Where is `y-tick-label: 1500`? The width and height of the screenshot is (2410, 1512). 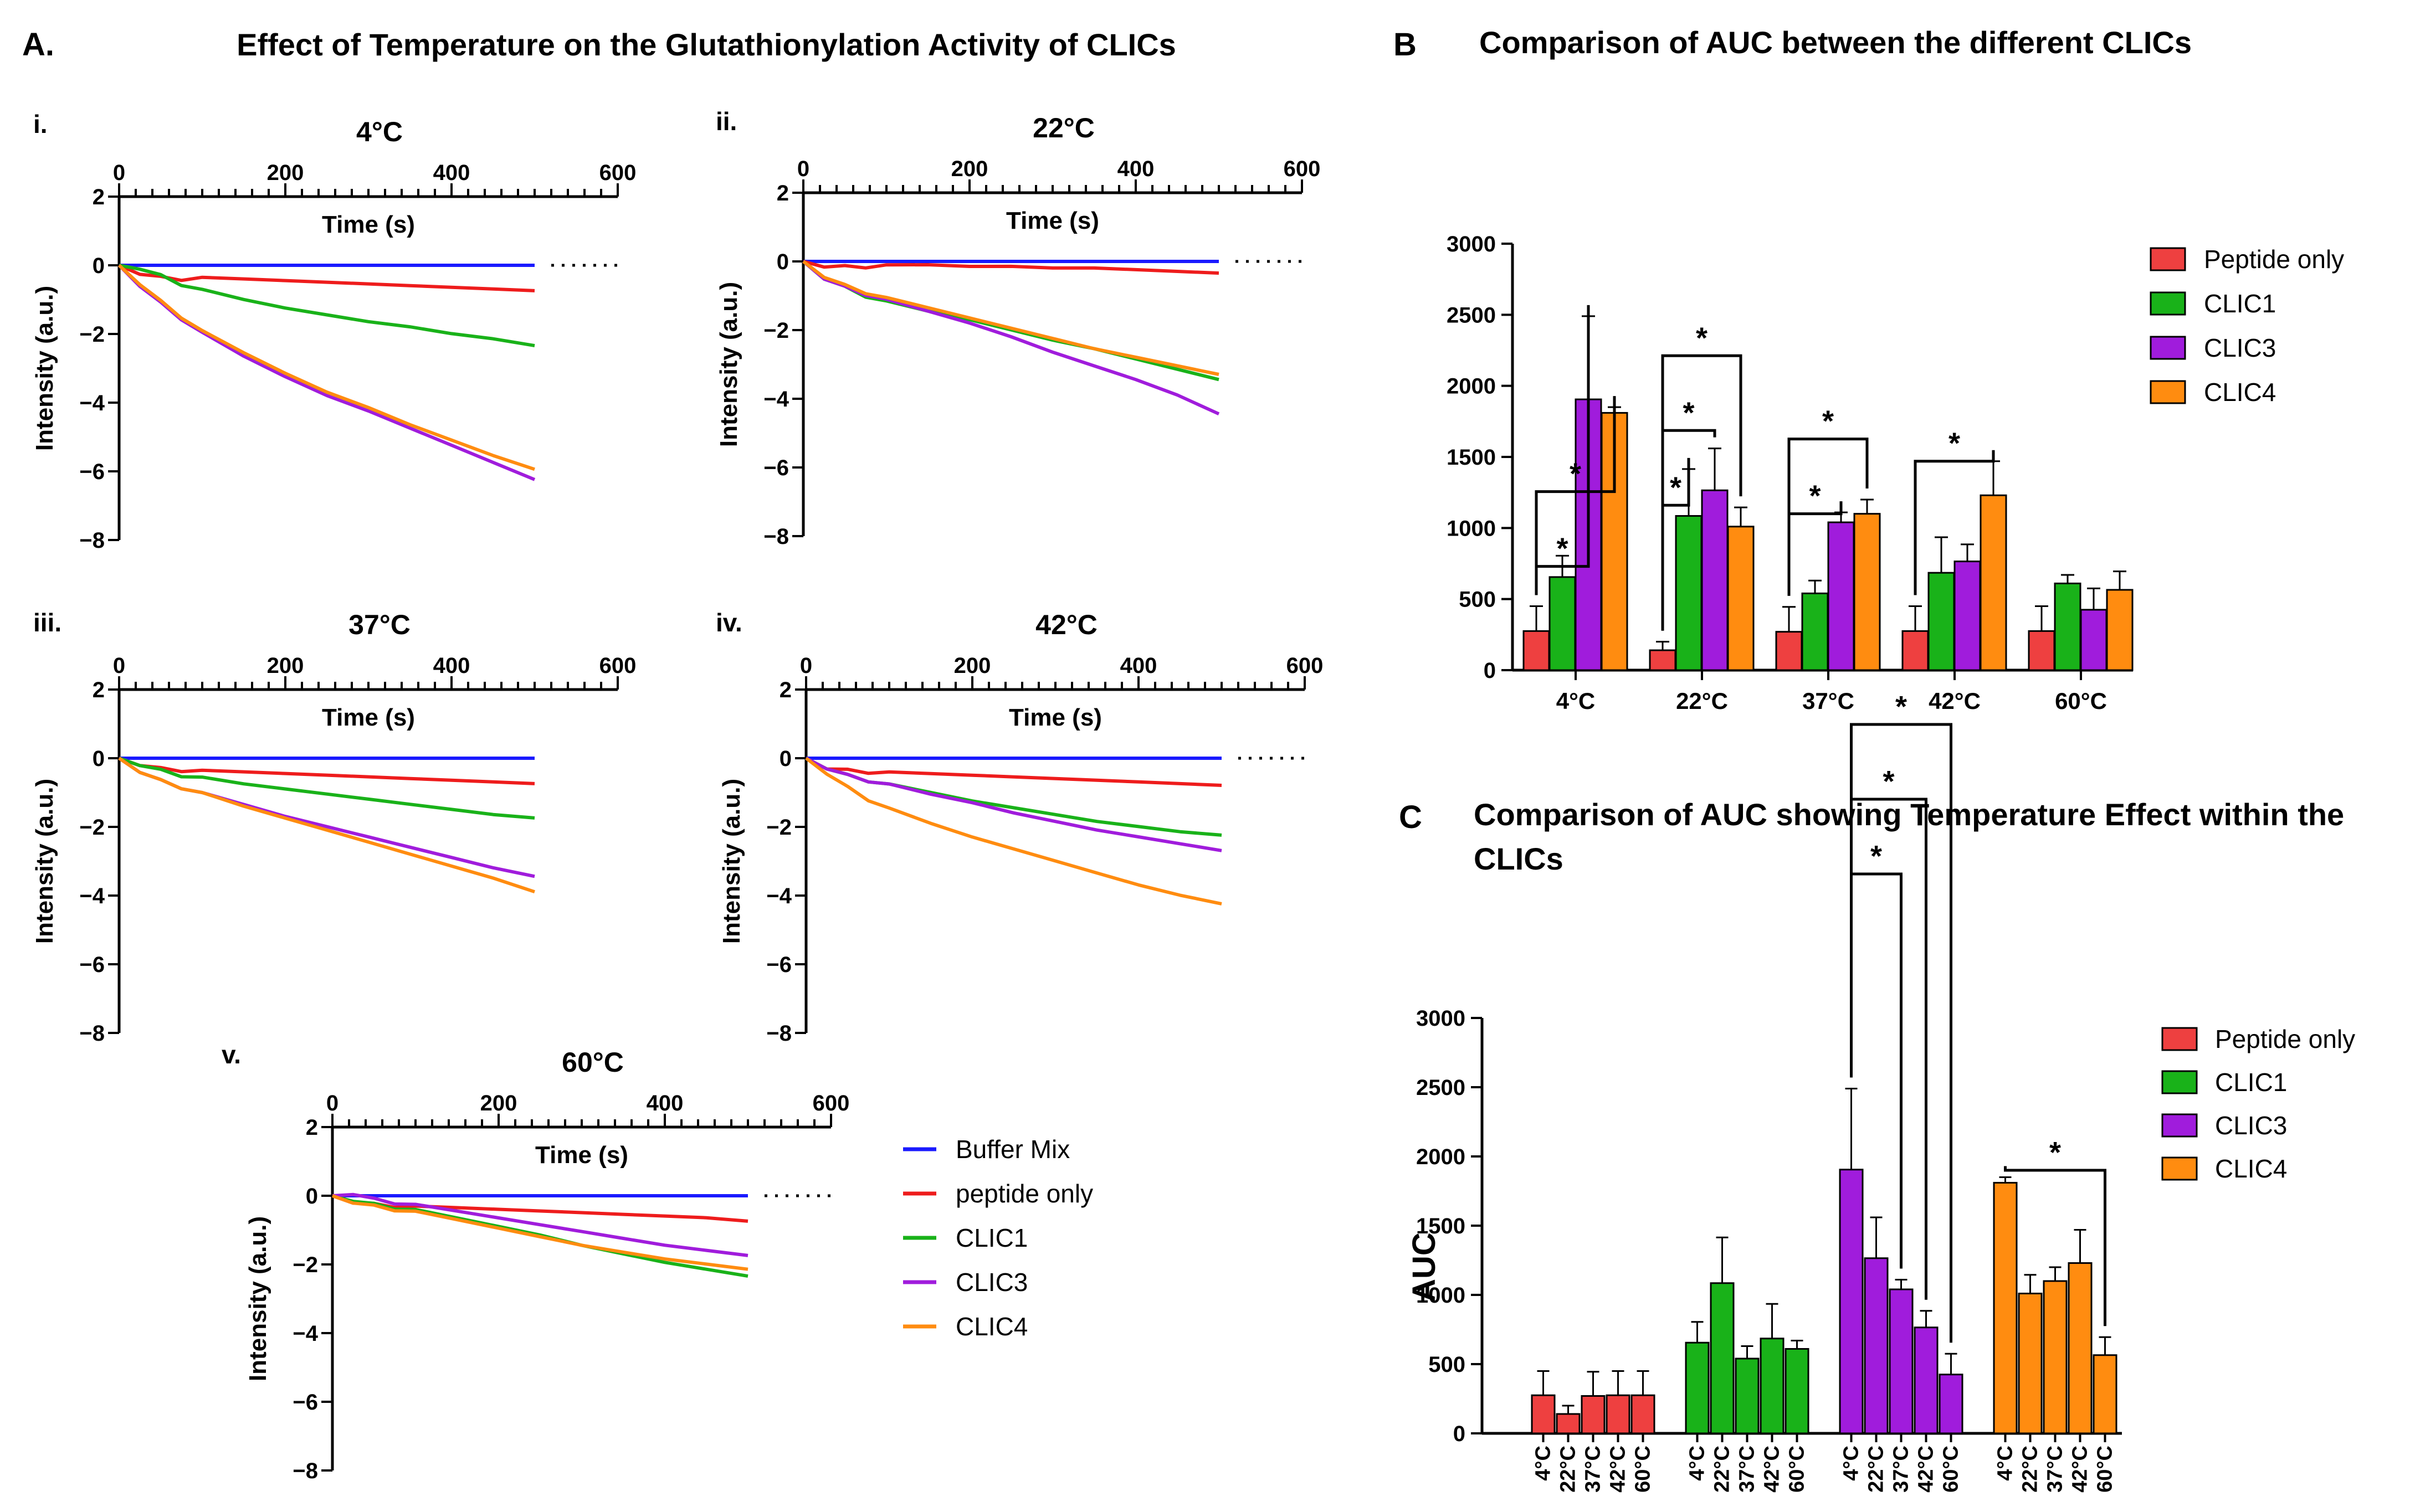
y-tick-label: 1500 is located at coordinates (1471, 457).